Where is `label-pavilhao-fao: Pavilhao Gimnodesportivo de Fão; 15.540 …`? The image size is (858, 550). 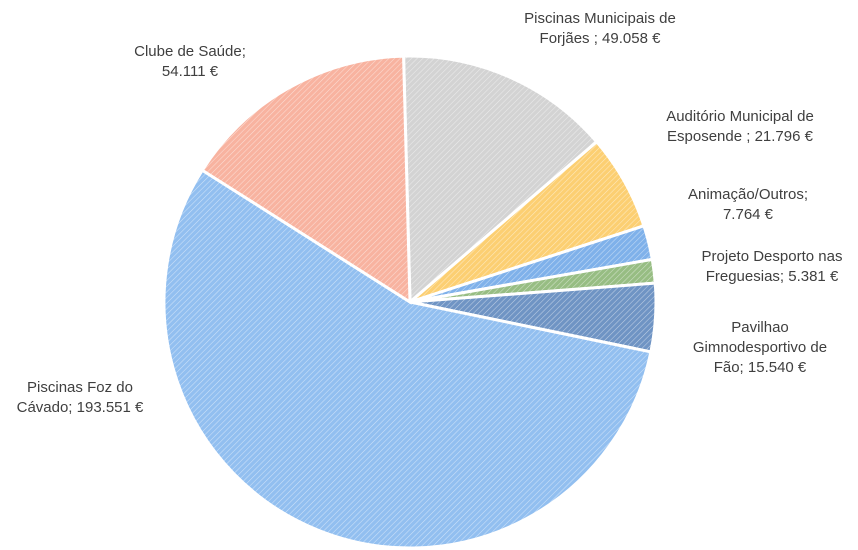
label-pavilhao-fao: Pavilhao Gimnodesportivo de Fão; 15.540 … is located at coordinates (760, 347).